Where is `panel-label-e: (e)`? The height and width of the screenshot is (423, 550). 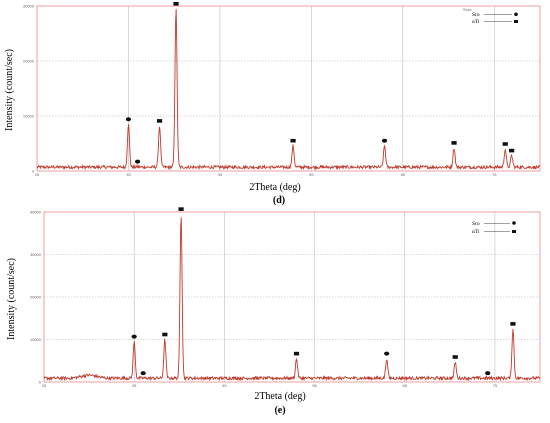
panel-label-e: (e) is located at coordinates (279, 410).